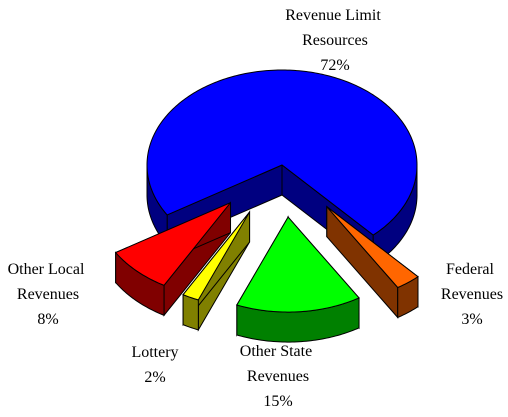 This screenshot has width=508, height=417. Describe the element at coordinates (472, 282) in the screenshot. I see `slice-label: Federal Revenues` at that location.